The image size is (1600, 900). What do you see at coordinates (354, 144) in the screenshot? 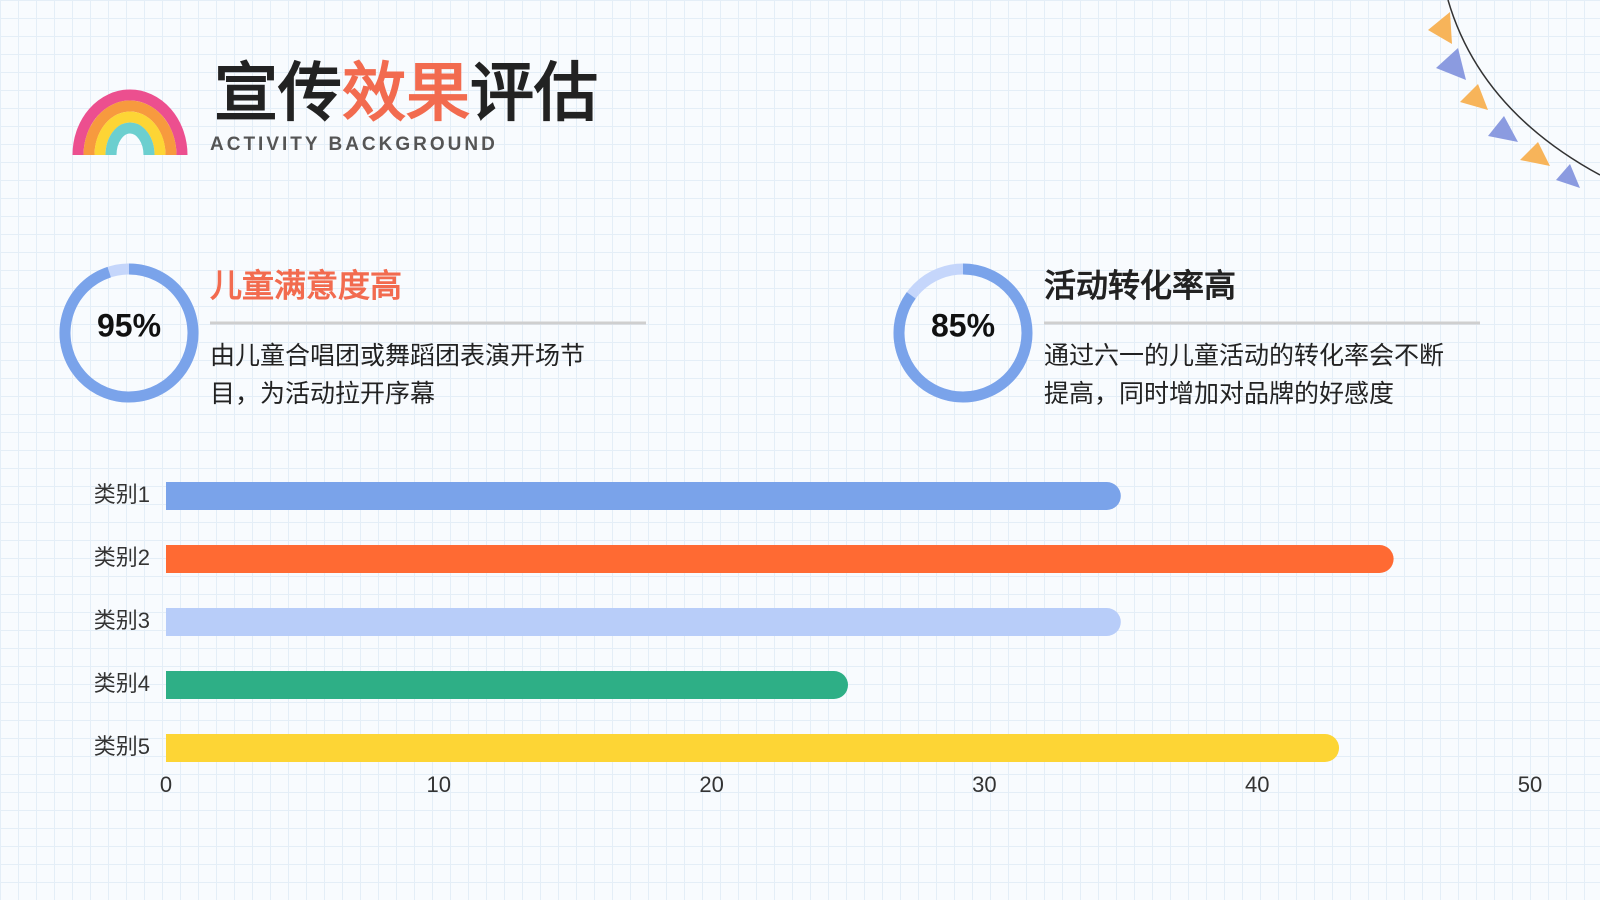
I see `subtitle: ACTIVITY BACKGROUND` at bounding box center [354, 144].